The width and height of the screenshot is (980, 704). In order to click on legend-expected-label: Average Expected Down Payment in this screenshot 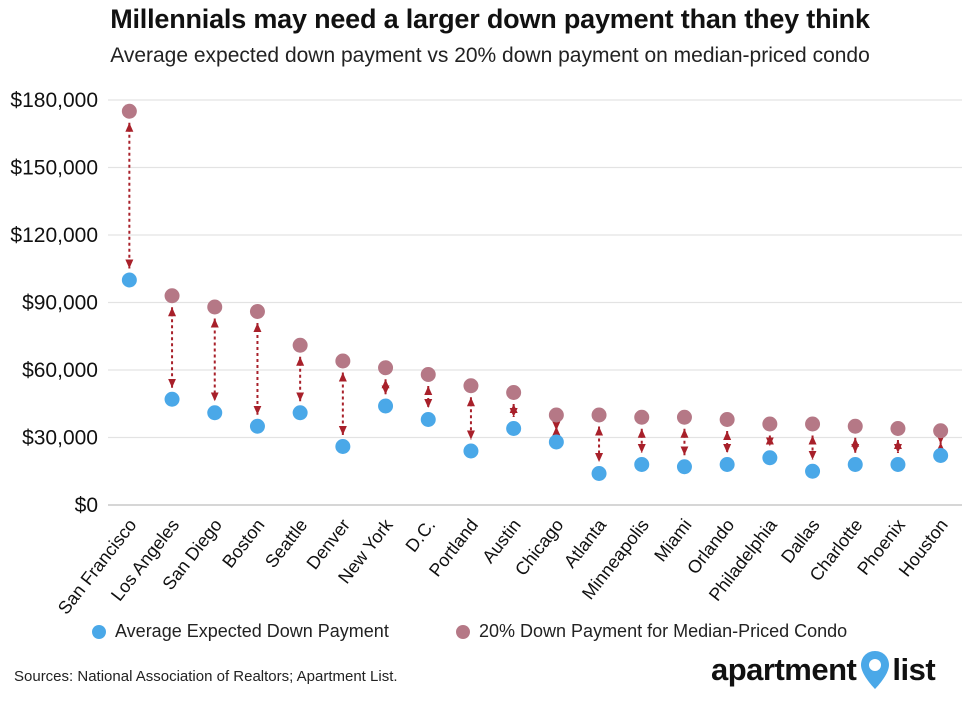, I will do `click(252, 631)`.